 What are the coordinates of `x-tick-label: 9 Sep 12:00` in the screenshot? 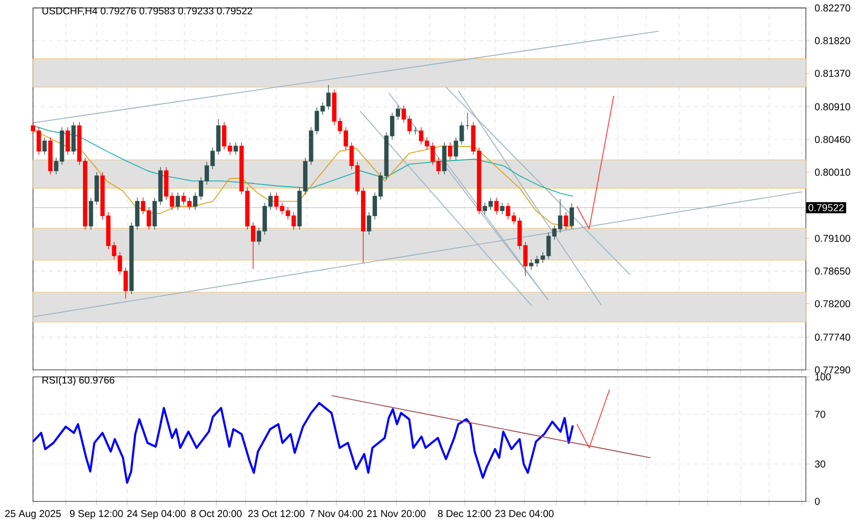 It's located at (96, 515).